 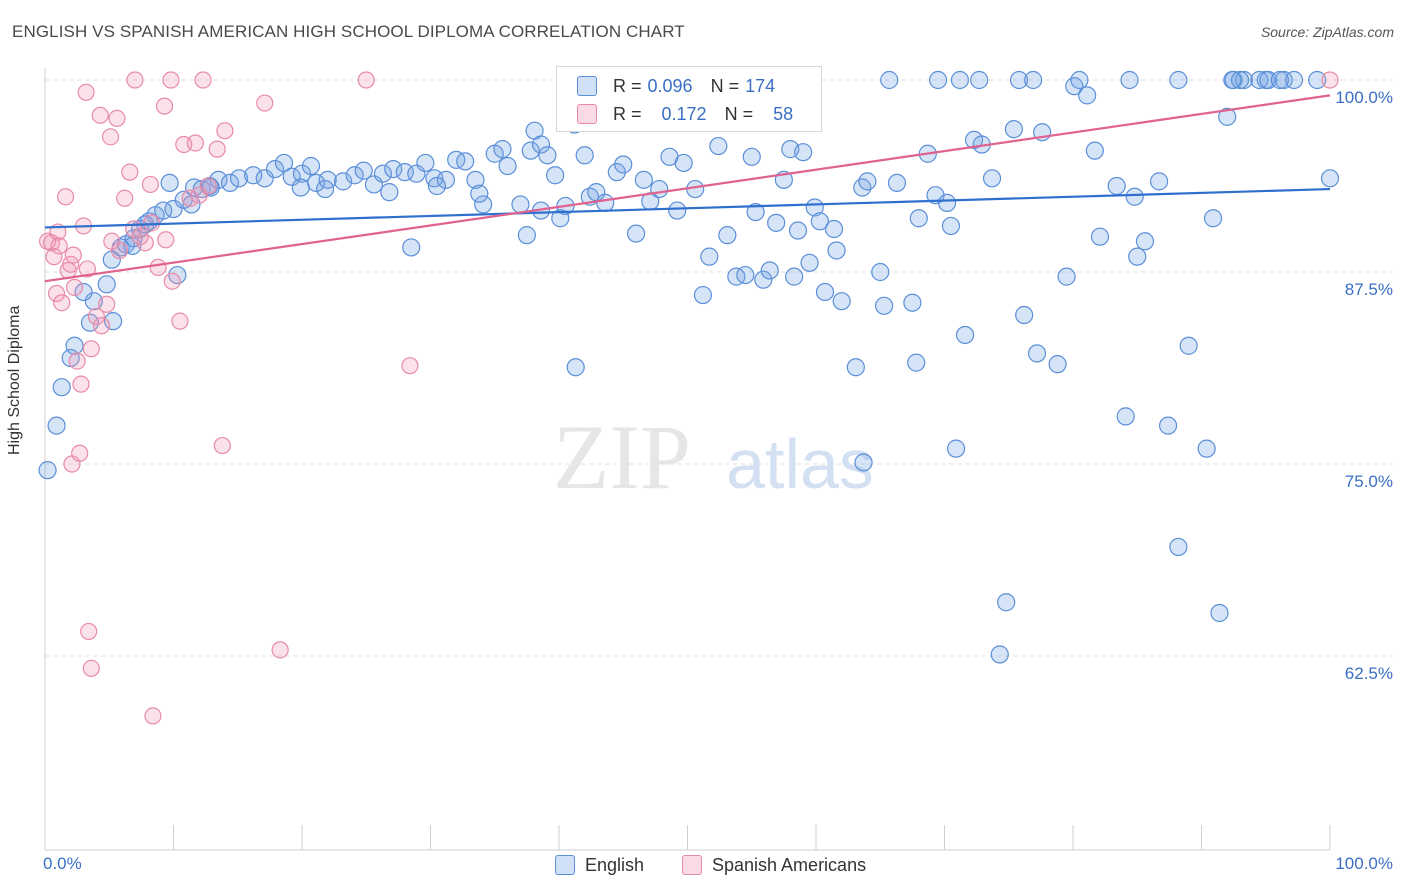 I want to click on watermark-zip: ZIP, so click(x=622, y=457).